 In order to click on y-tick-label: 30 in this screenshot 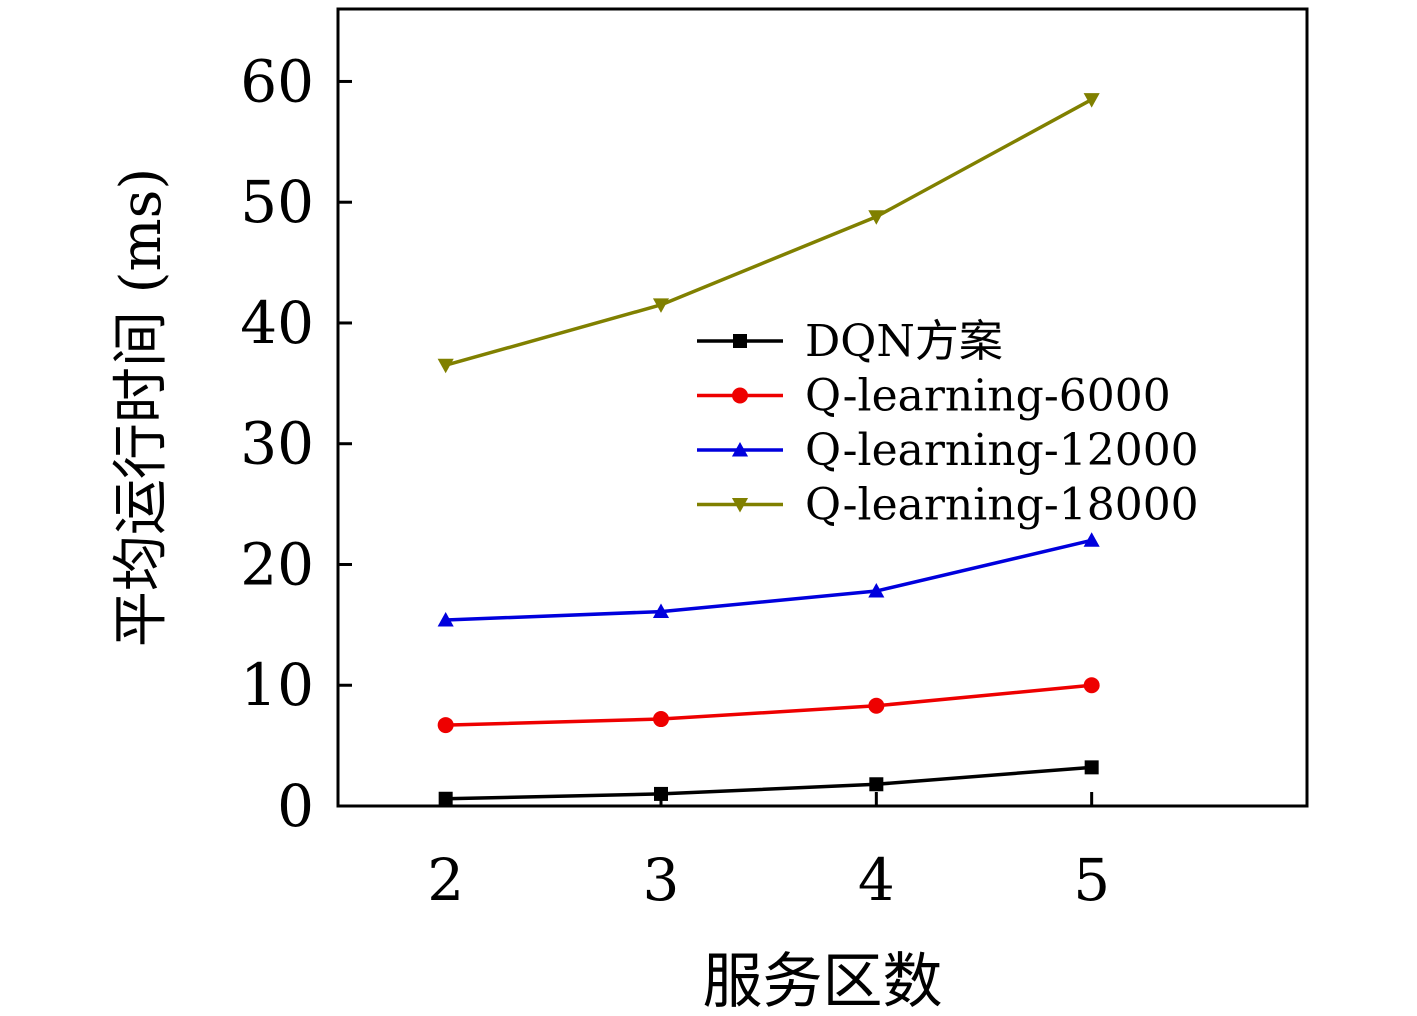, I will do `click(277, 444)`.